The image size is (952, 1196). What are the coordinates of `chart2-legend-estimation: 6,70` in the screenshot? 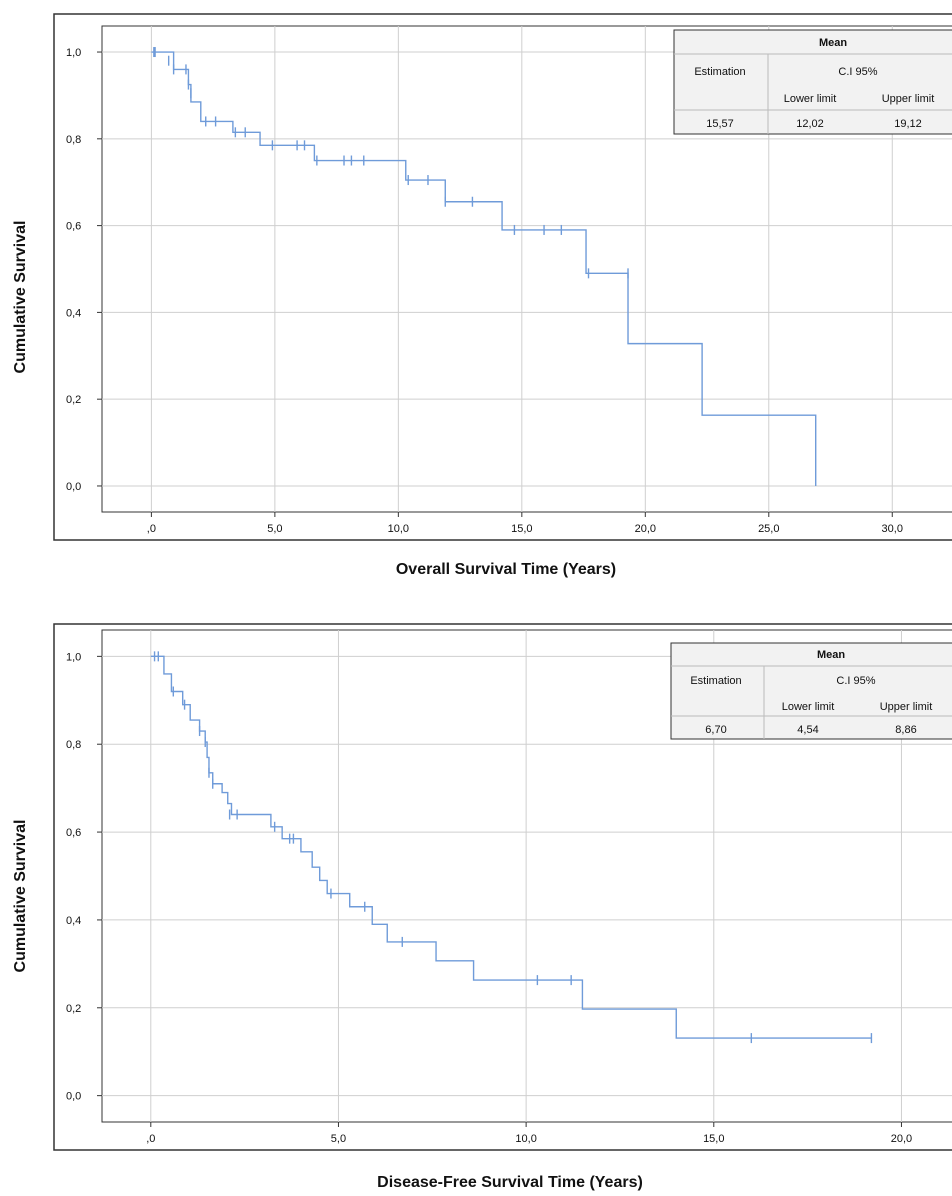 It's located at (715, 730).